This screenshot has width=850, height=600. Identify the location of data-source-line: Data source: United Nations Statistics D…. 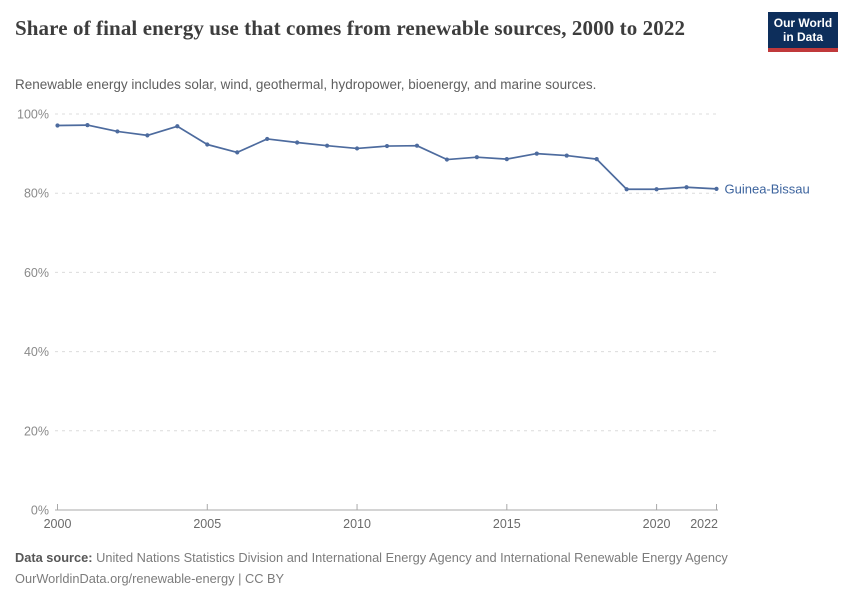
(425, 557).